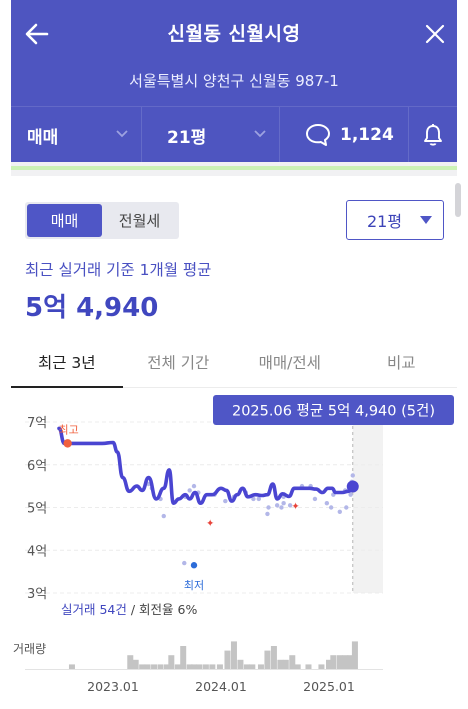 This screenshot has height=709, width=468. I want to click on bell-icon, so click(433, 135).